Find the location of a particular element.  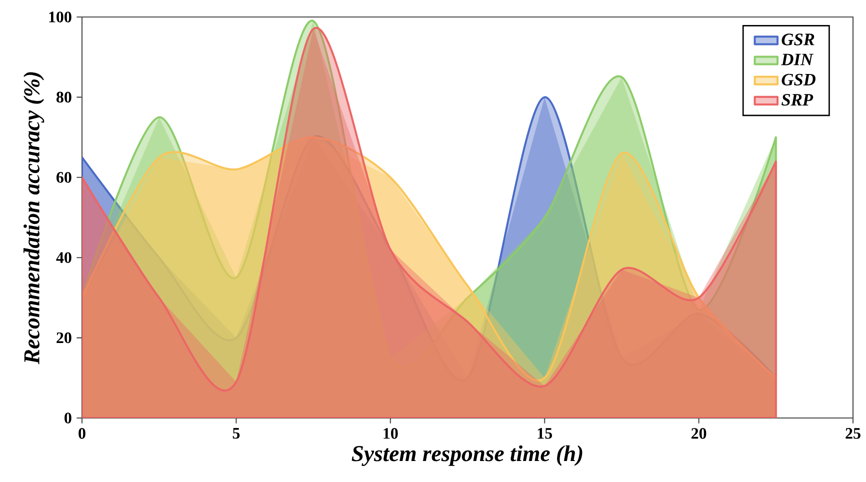

x-tick-label: 10 is located at coordinates (391, 433).